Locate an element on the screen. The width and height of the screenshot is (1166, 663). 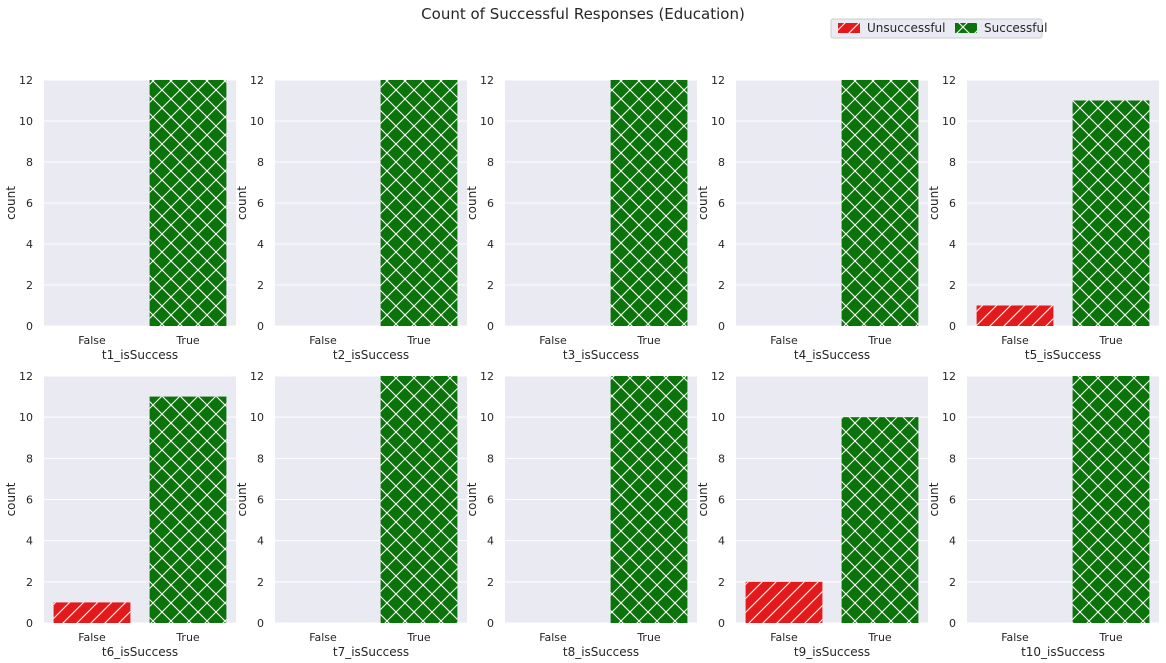
legend-frame is located at coordinates (936, 28).